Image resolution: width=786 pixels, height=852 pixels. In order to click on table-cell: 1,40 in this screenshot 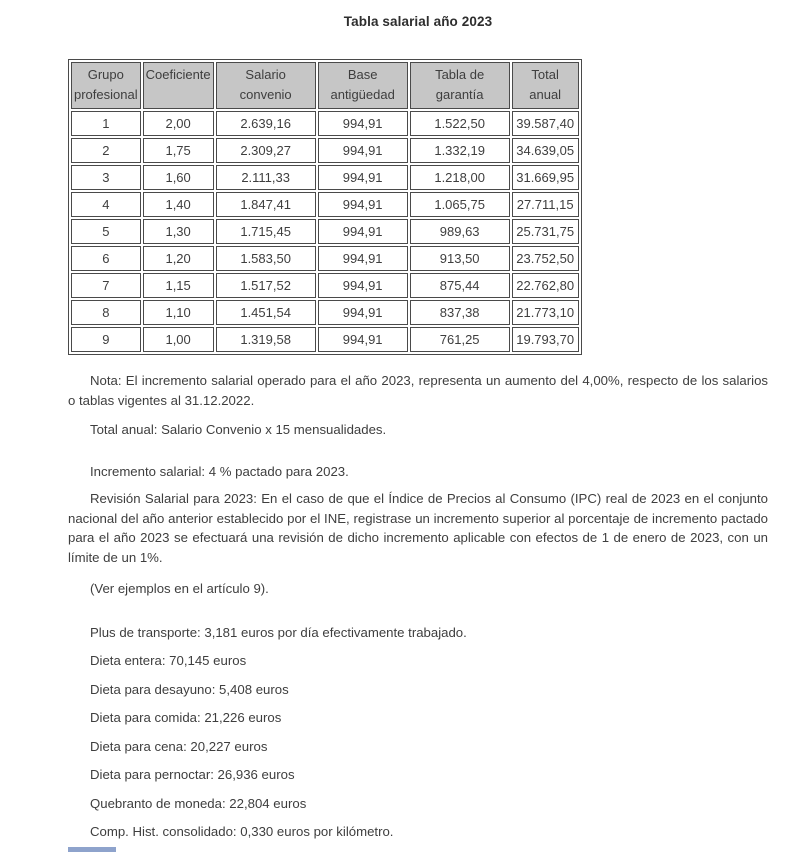, I will do `click(178, 204)`.